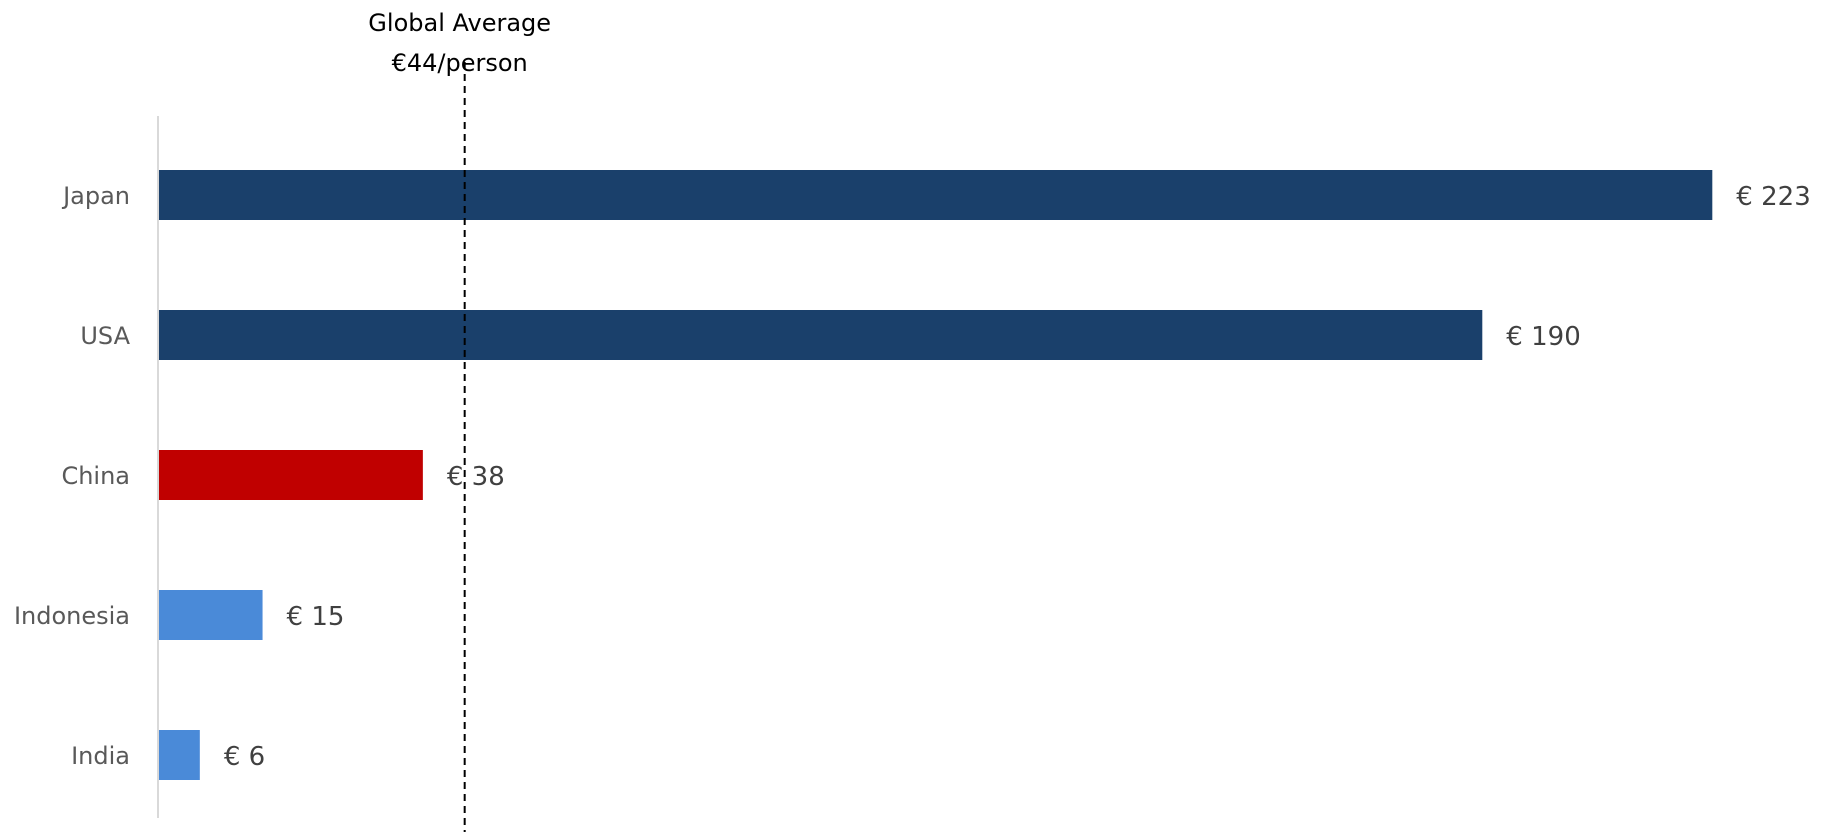 The width and height of the screenshot is (1823, 832). What do you see at coordinates (1773, 197) in the screenshot?
I see `value-label-japan: € 223` at bounding box center [1773, 197].